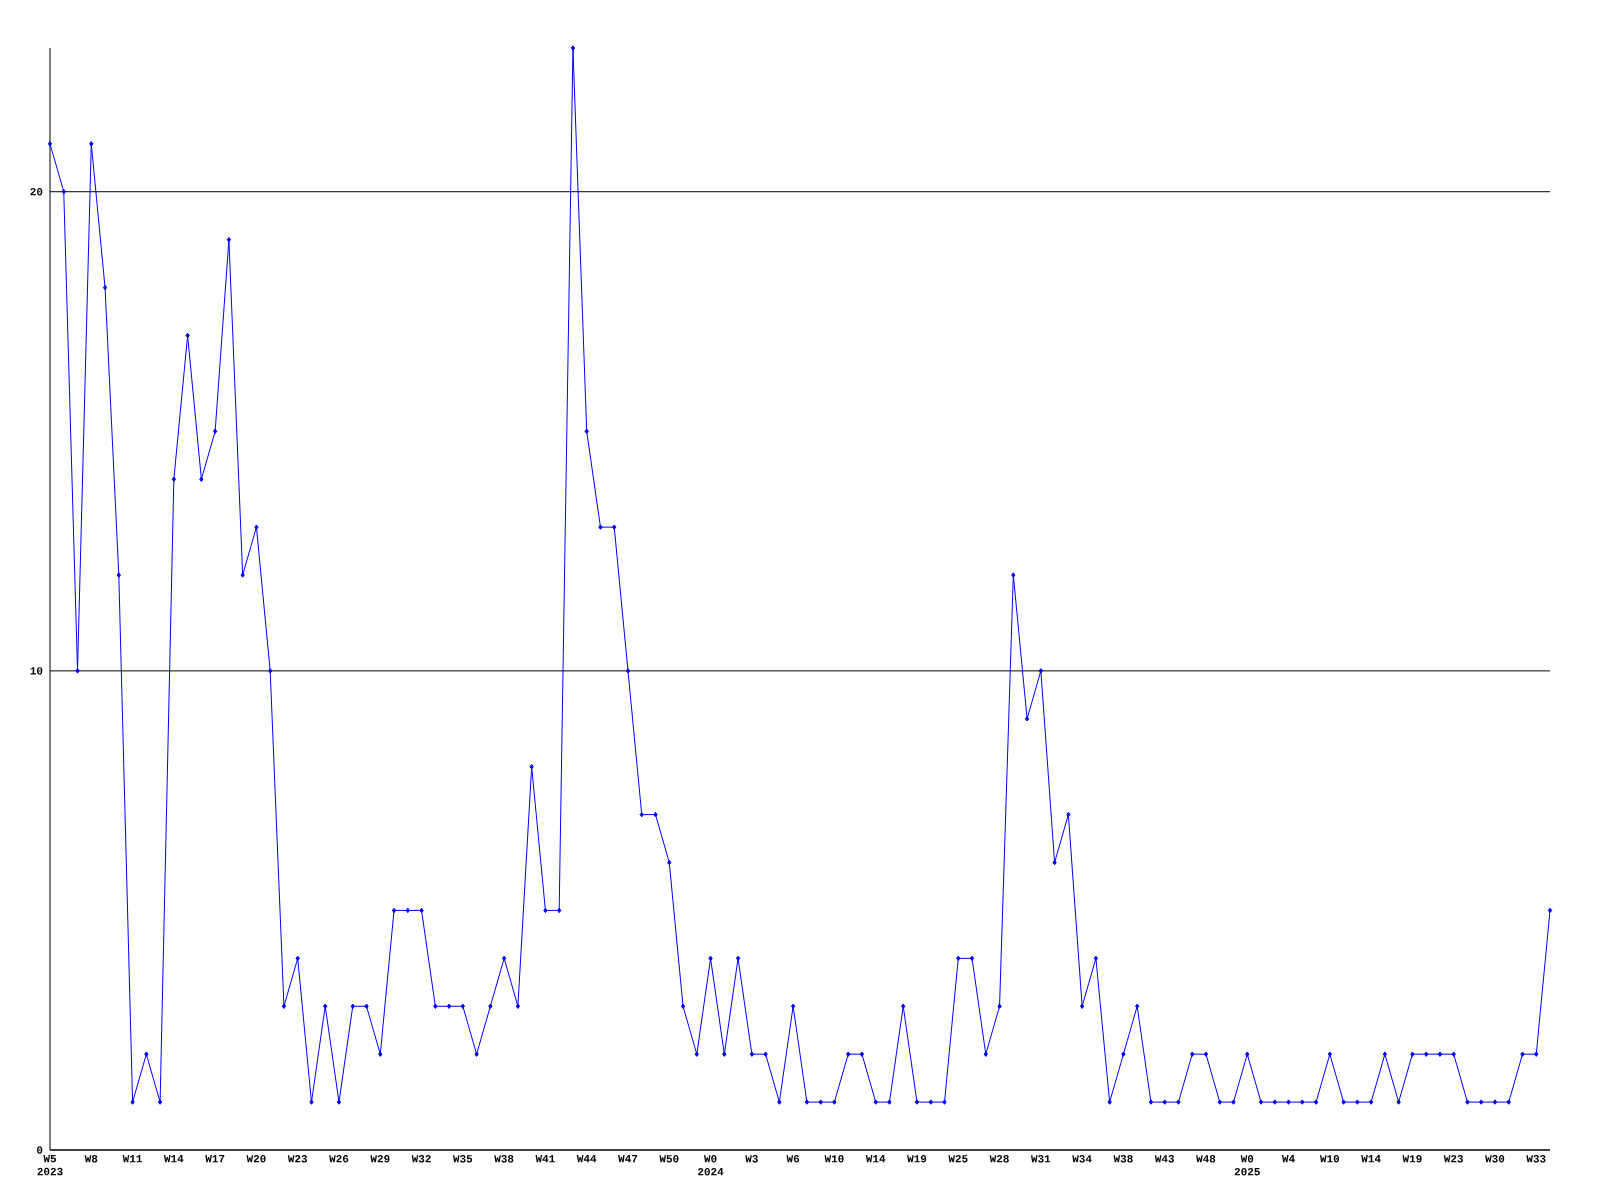  I want to click on x-tick-label: W34, so click(1082, 1159).